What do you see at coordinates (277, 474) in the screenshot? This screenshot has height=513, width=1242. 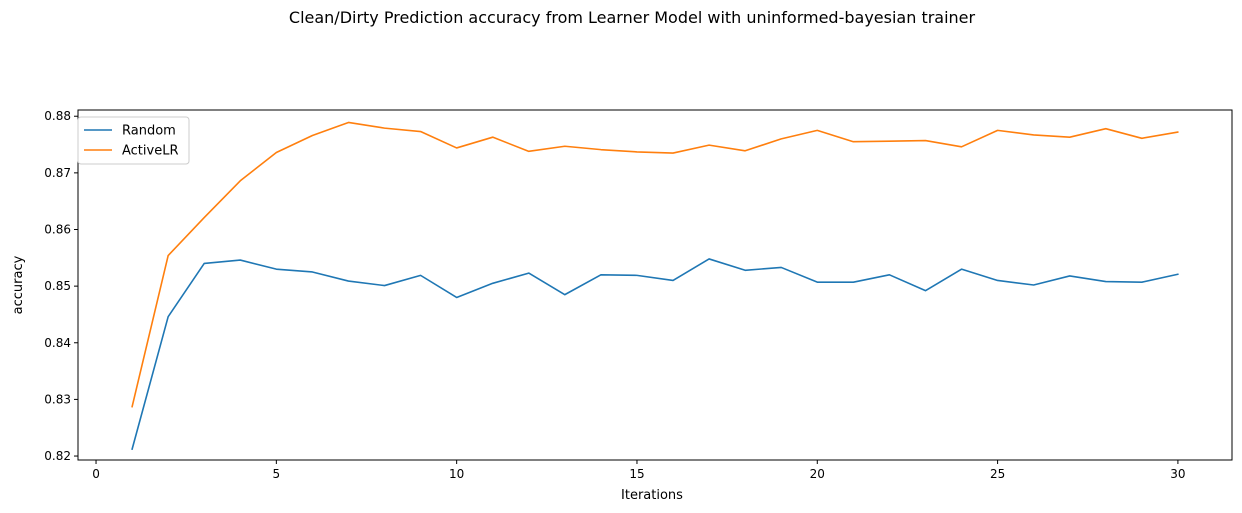 I see `x-tick-label: 5` at bounding box center [277, 474].